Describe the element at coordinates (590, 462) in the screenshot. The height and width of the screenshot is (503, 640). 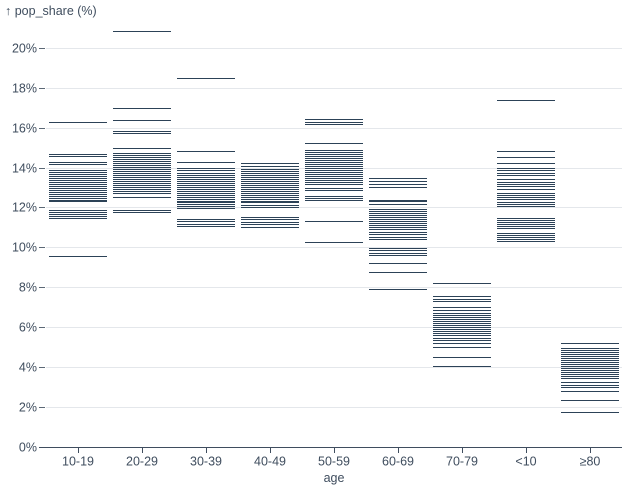
I see `x-tick-label: ≥80` at that location.